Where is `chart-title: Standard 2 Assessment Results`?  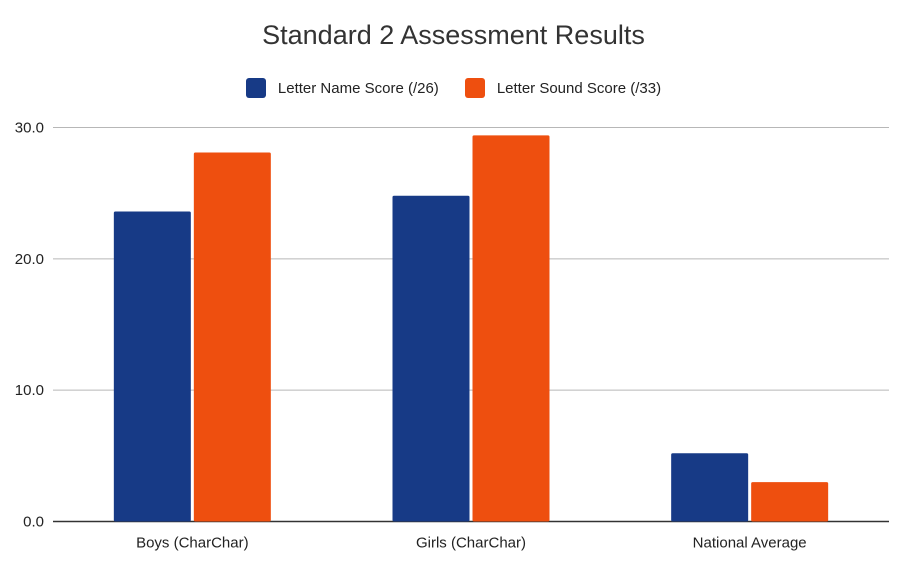 chart-title: Standard 2 Assessment Results is located at coordinates (453, 35).